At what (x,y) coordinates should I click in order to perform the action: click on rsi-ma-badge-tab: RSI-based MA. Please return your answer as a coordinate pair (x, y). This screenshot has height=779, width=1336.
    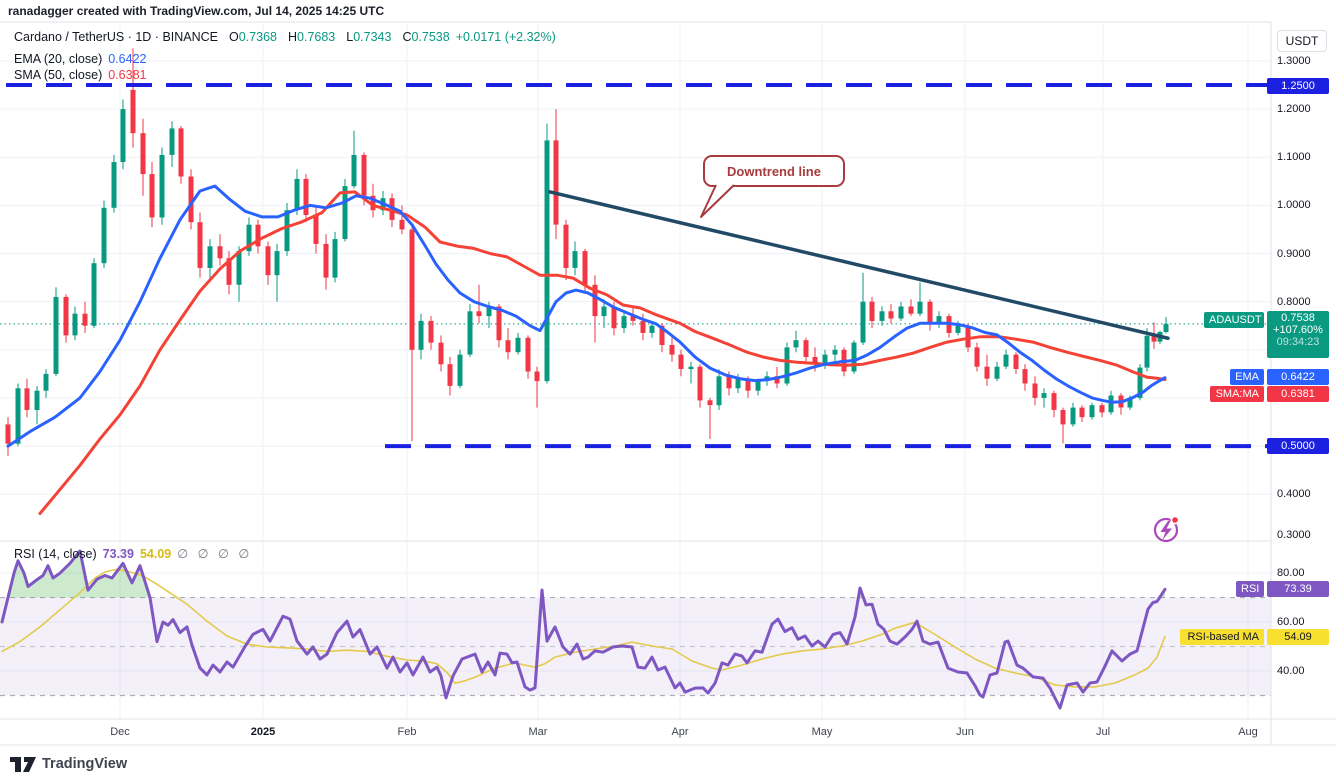
    Looking at the image, I should click on (1222, 637).